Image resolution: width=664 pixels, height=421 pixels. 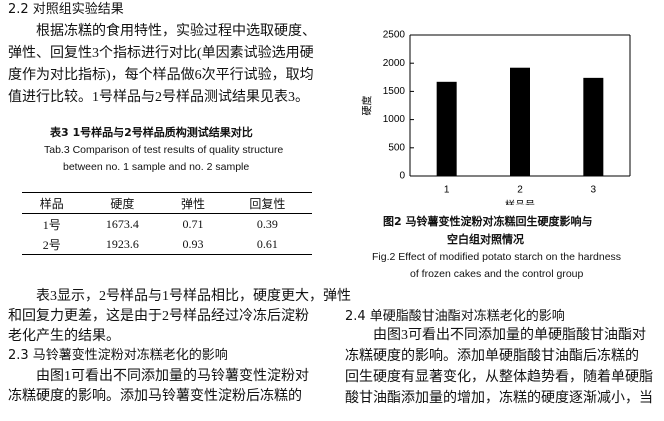 What do you see at coordinates (193, 296) in the screenshot?
I see `text-line: 表3显示，2号样品与1号样品相比，硬度更大，弹性` at bounding box center [193, 296].